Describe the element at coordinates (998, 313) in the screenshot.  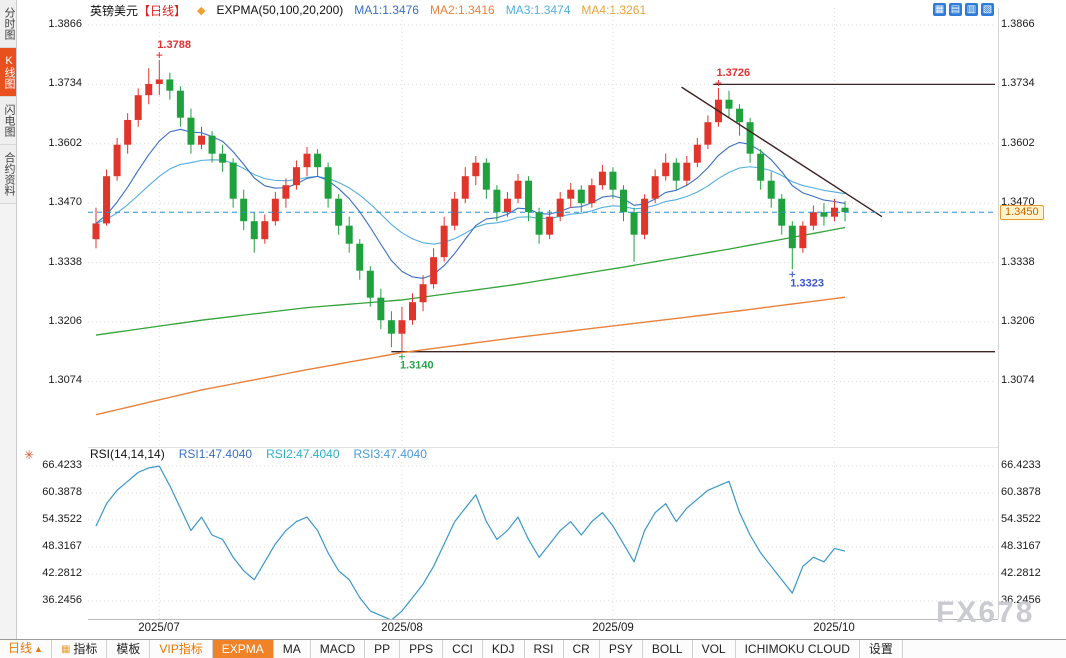
I see `plot-right-border` at that location.